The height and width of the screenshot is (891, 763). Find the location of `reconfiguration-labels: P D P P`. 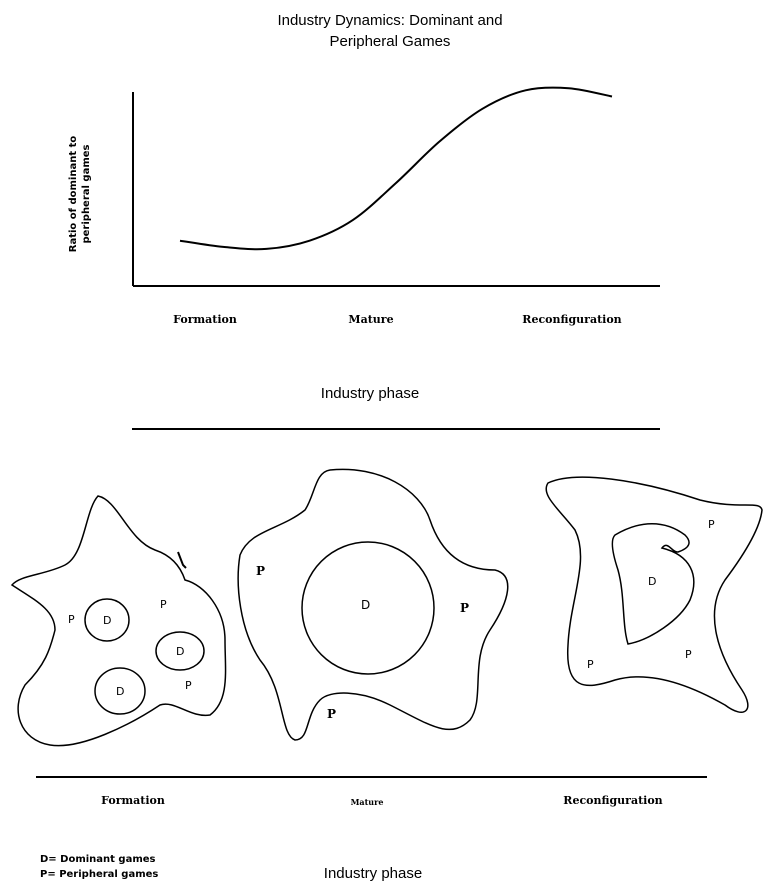

reconfiguration-labels: P D P P is located at coordinates (651, 594).